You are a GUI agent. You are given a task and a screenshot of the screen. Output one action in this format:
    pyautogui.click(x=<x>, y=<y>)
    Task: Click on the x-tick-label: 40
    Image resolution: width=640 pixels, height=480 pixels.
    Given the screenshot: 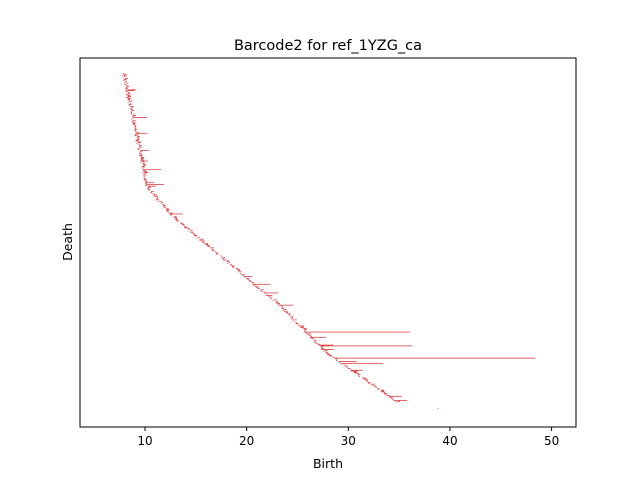 What is the action you would take?
    pyautogui.click(x=449, y=441)
    